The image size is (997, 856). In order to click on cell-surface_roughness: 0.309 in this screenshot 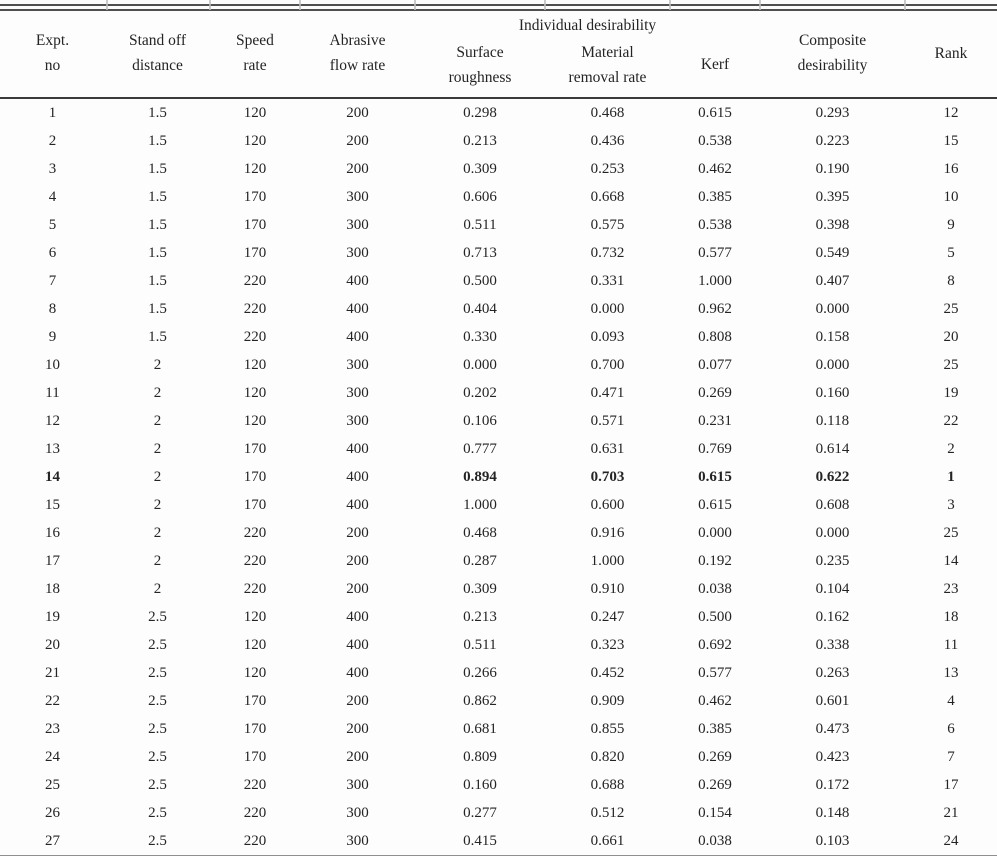, I will do `click(480, 588)`.